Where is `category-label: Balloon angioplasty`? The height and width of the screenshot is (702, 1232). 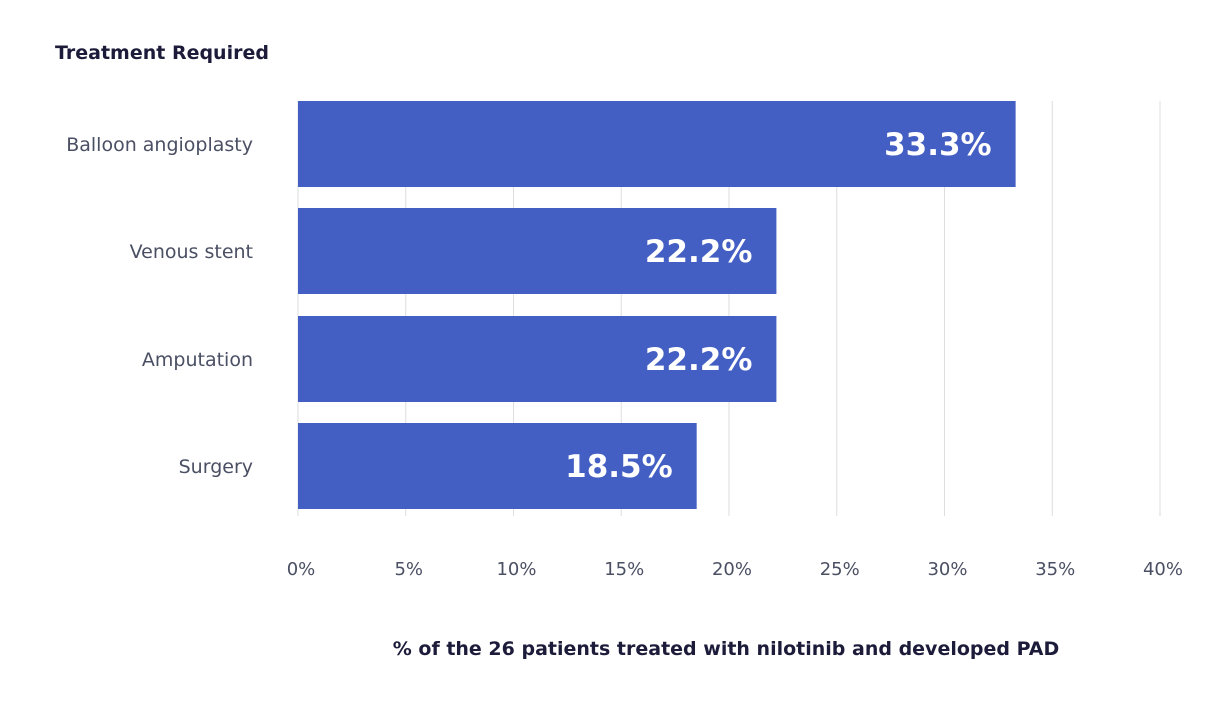
category-label: Balloon angioplasty is located at coordinates (159, 145).